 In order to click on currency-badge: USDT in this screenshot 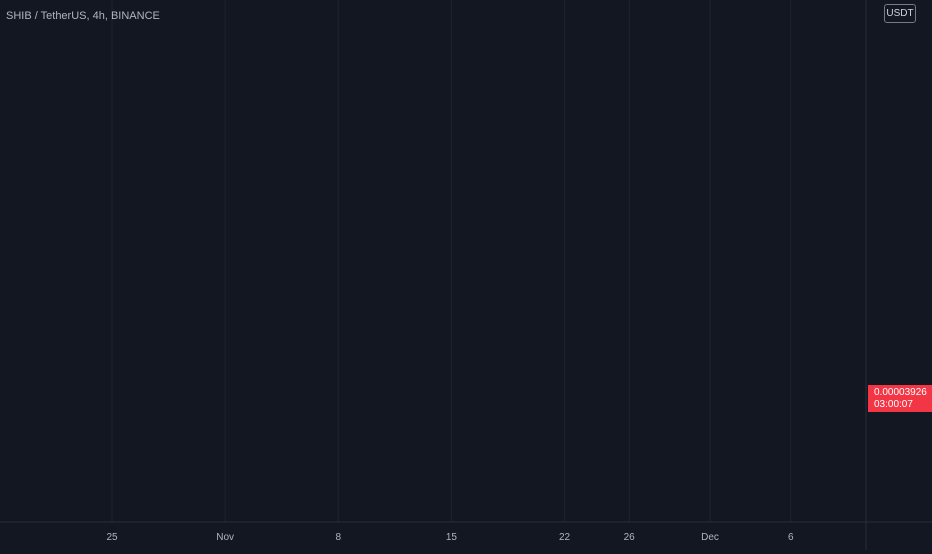, I will do `click(900, 13)`.